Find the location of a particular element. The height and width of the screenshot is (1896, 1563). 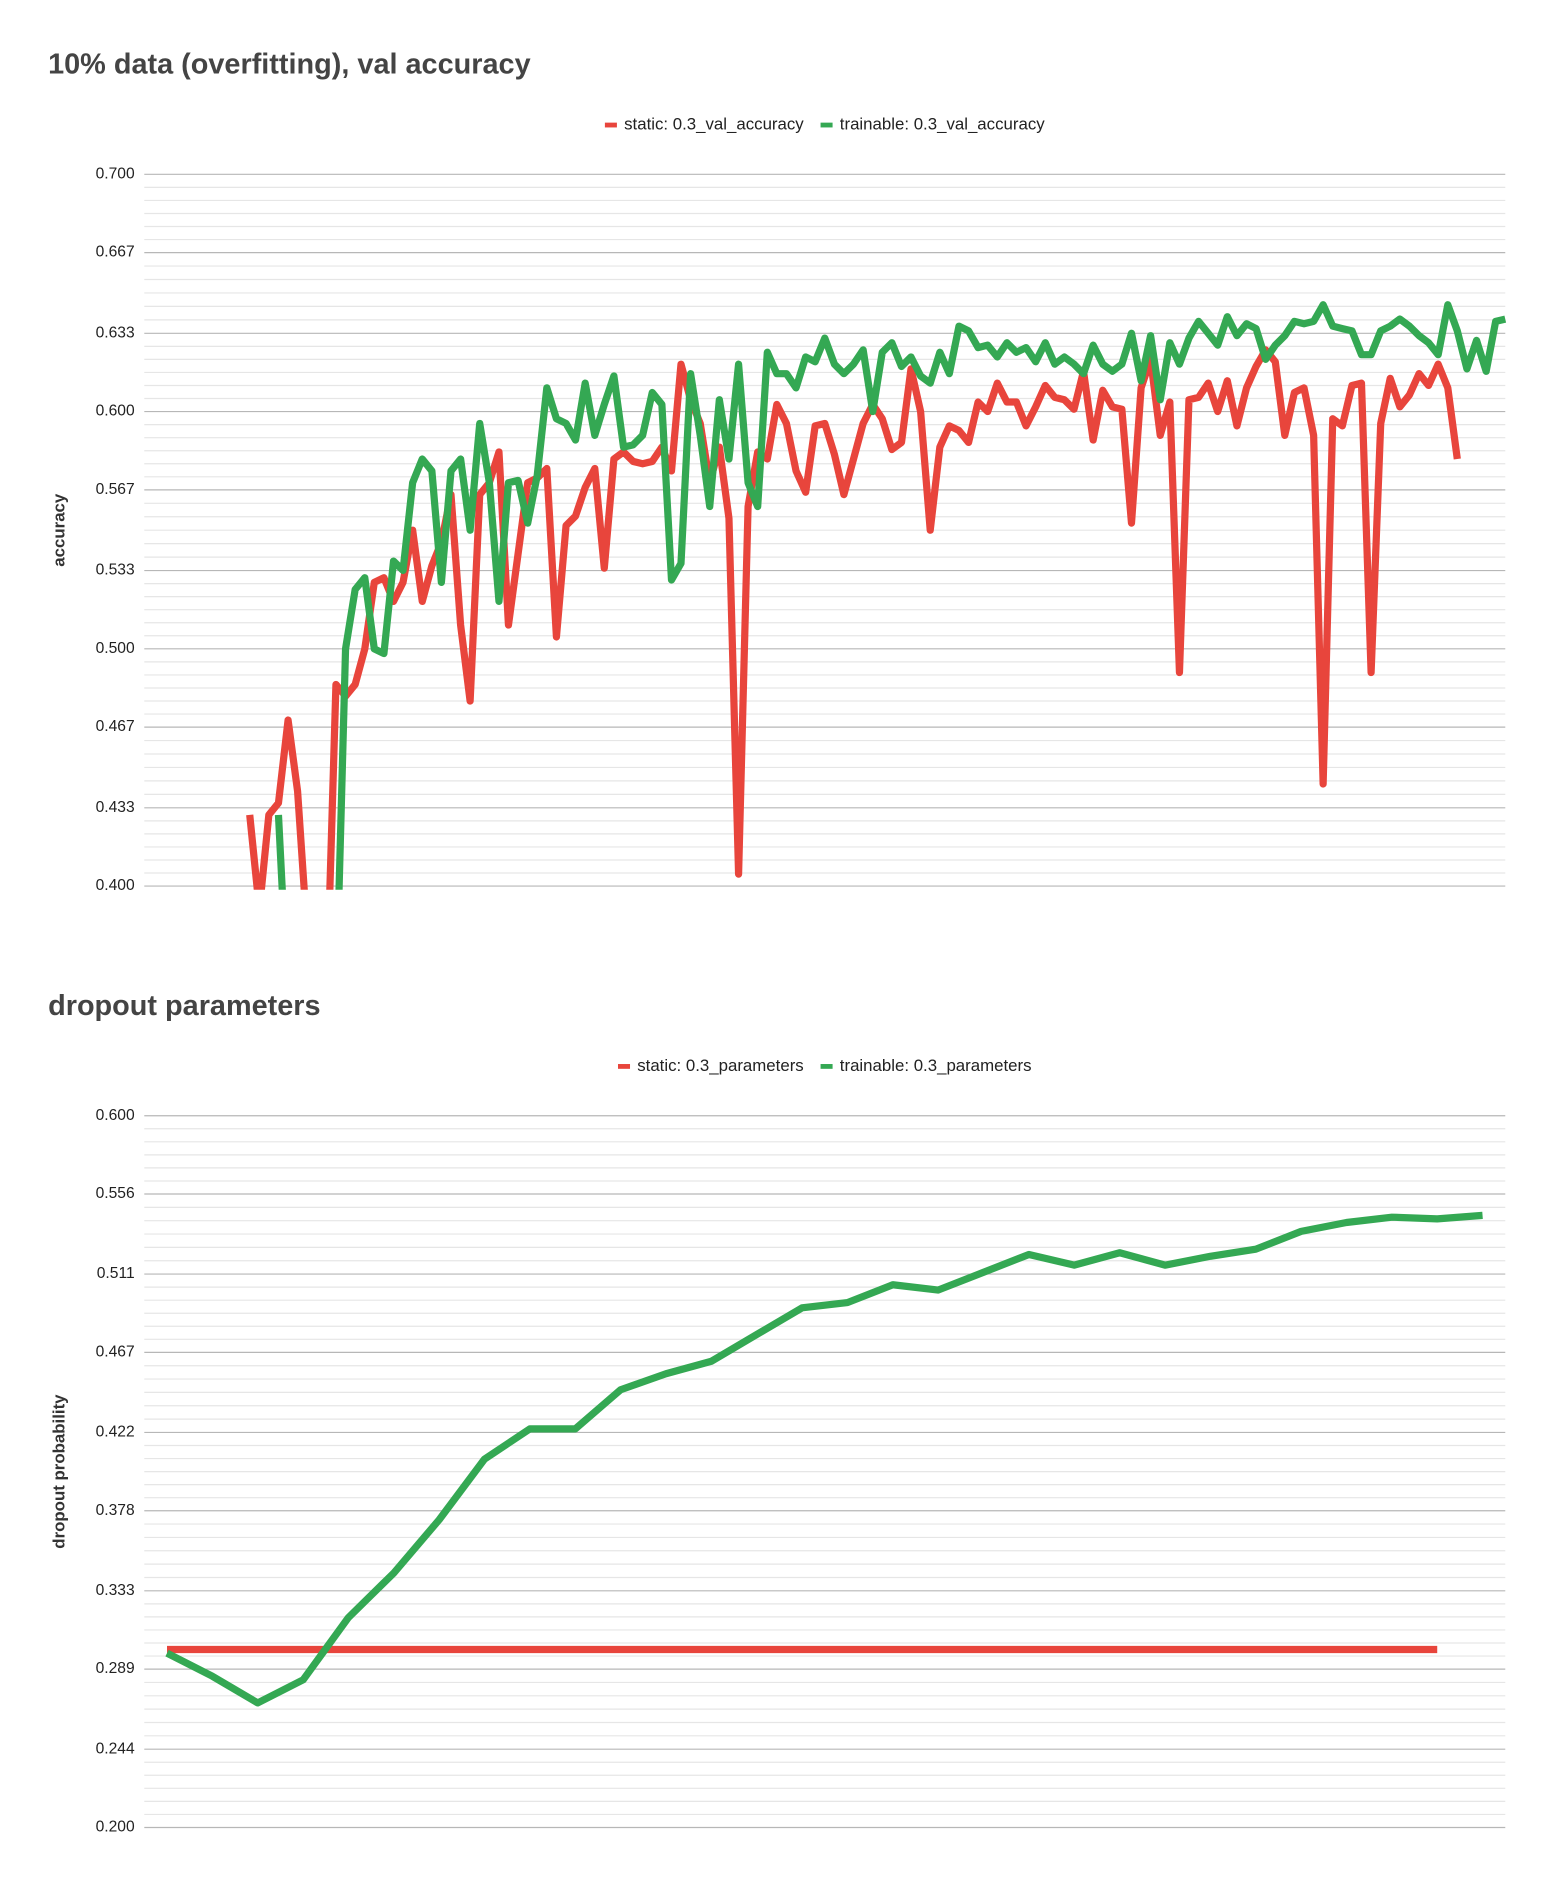

y-tick-label: 0.500 is located at coordinates (115, 648).